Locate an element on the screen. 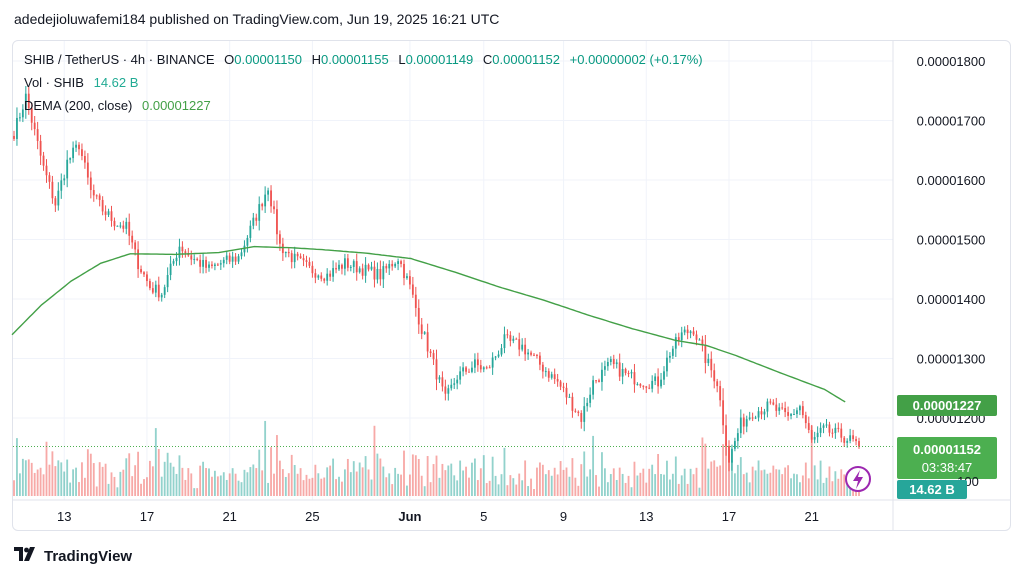 Image resolution: width=1024 pixels, height=580 pixels. tradingview-logo: TradingView is located at coordinates (73, 556).